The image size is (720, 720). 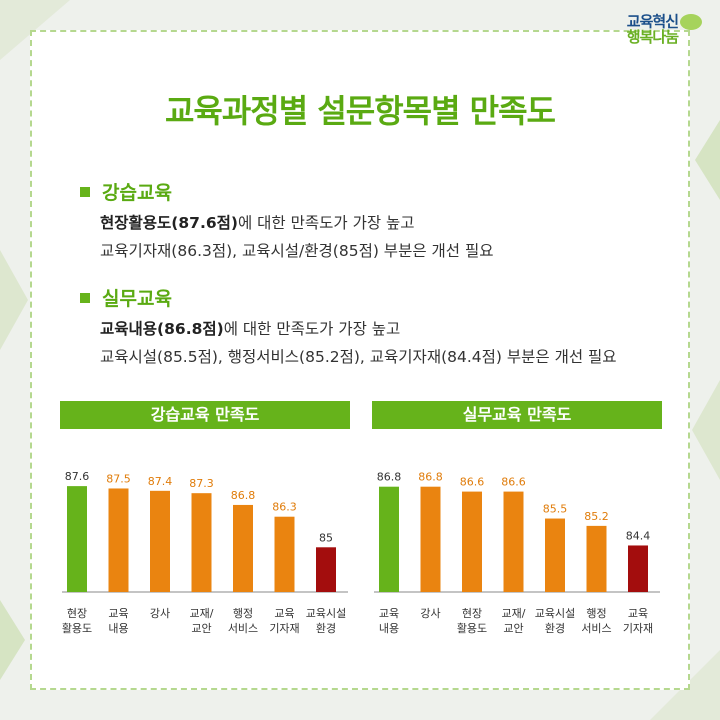 What do you see at coordinates (326, 537) in the screenshot?
I see `value-label: 85` at bounding box center [326, 537].